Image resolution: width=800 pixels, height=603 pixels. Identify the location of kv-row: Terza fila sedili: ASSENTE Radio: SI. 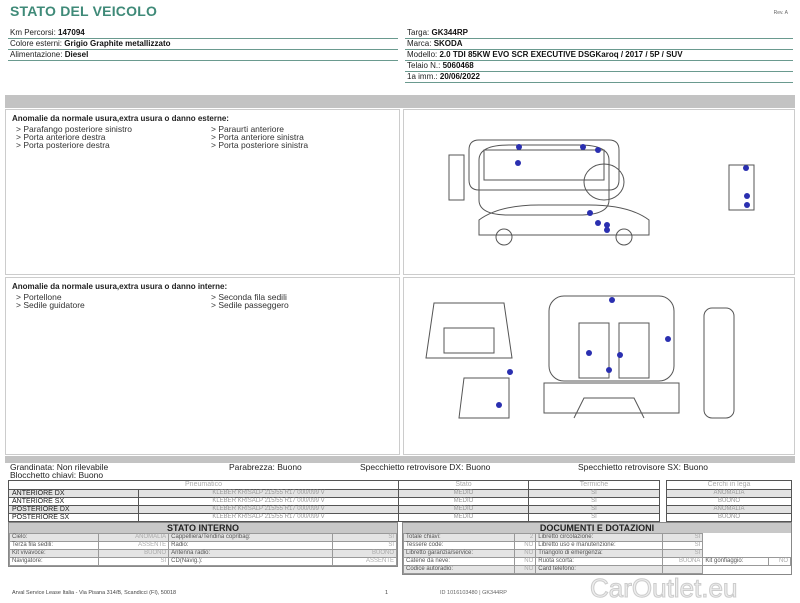
(203, 545).